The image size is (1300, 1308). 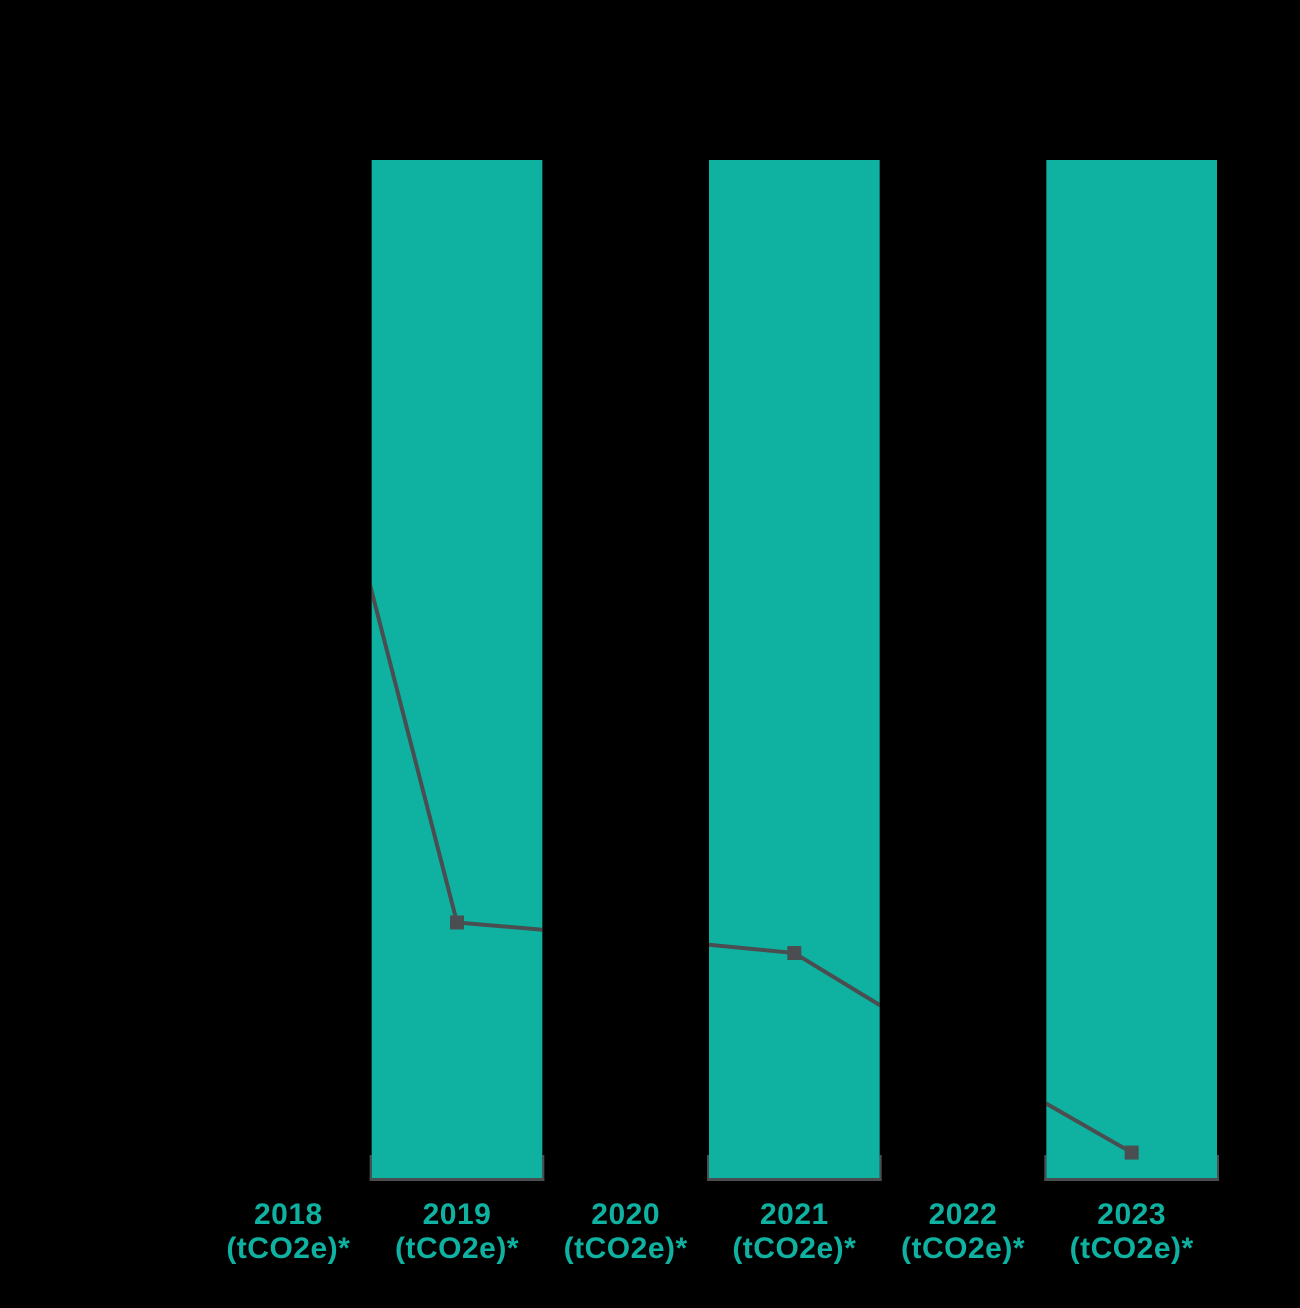 I want to click on bar-2021, so click(x=794, y=669).